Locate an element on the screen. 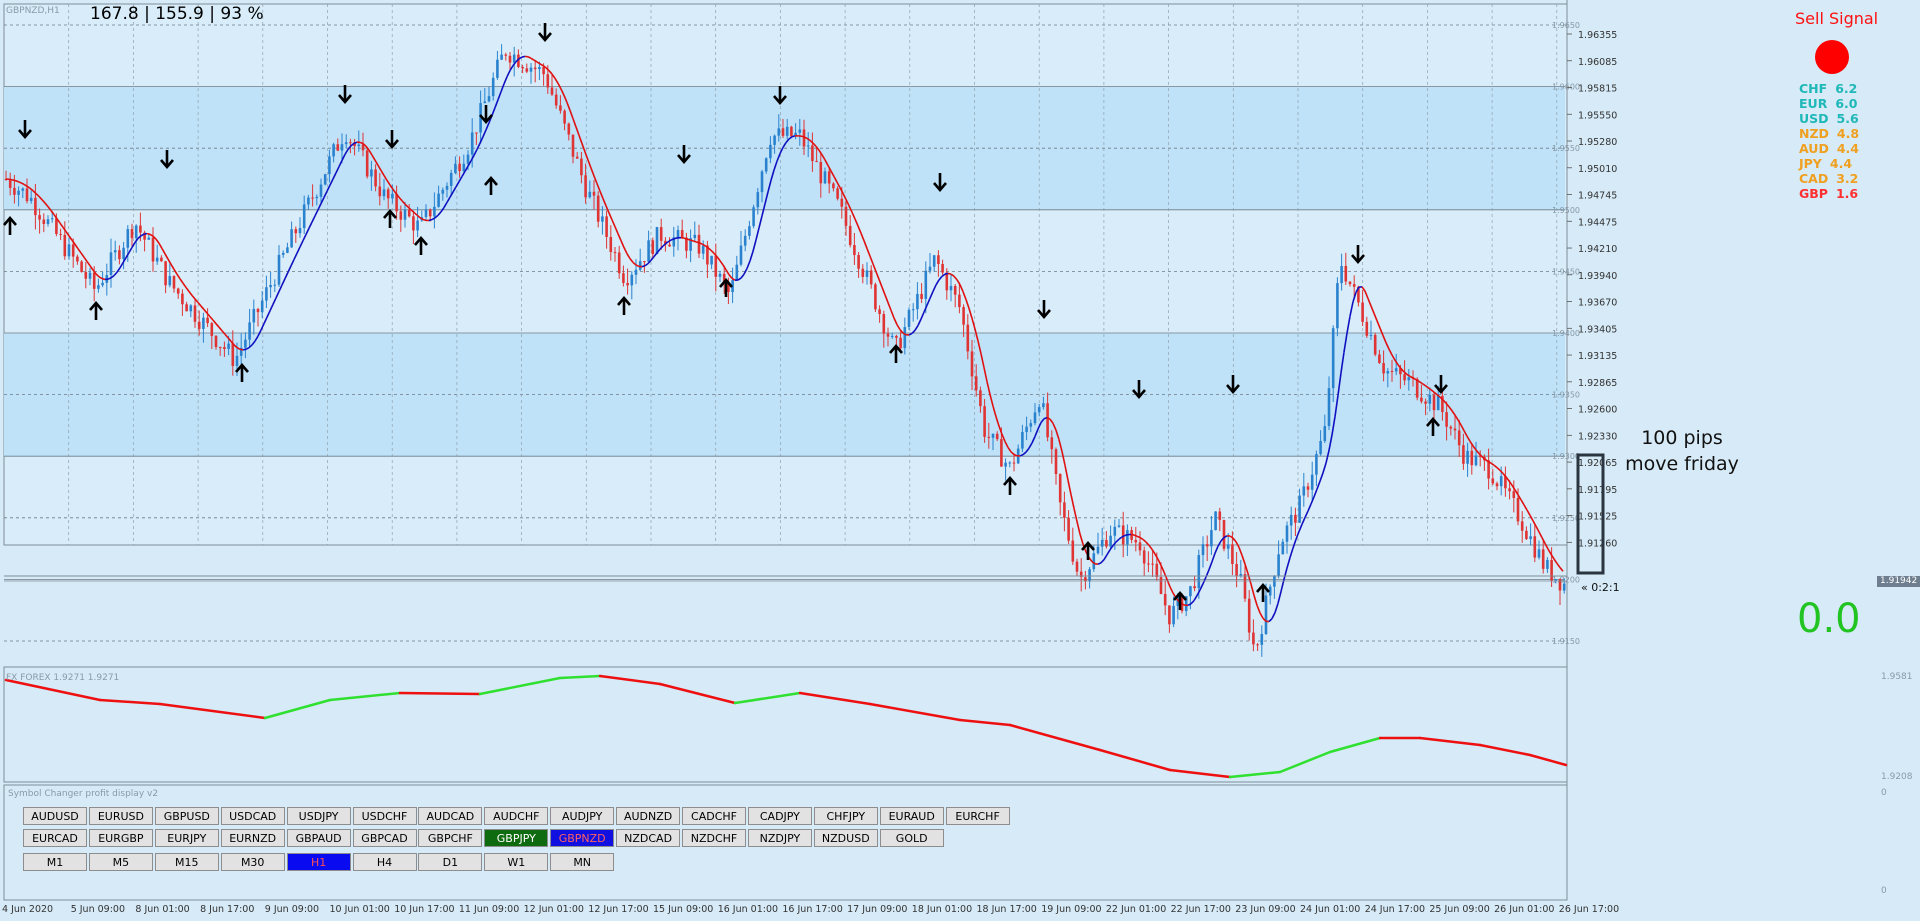  symbol-button-eurgbp: EURGBP is located at coordinates (120, 838).